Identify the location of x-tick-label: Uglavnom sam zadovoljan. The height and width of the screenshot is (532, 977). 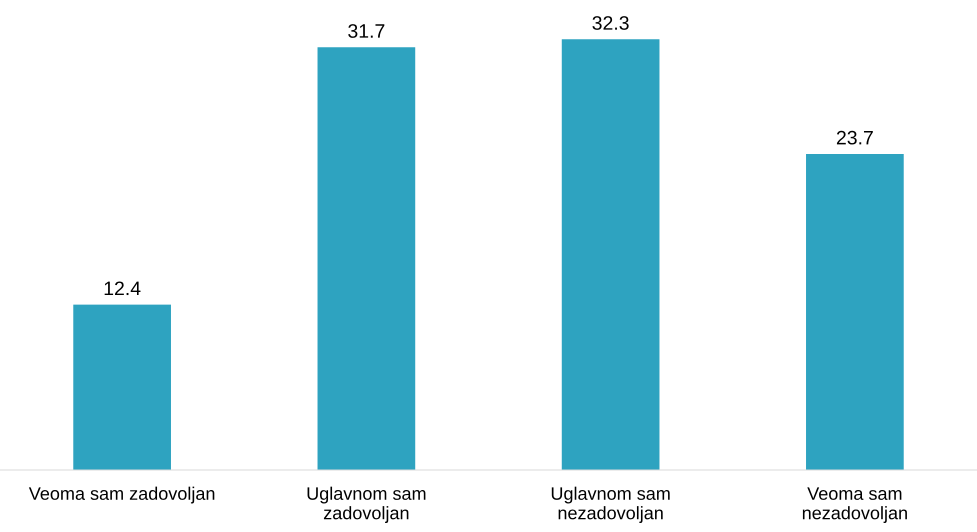
(367, 504).